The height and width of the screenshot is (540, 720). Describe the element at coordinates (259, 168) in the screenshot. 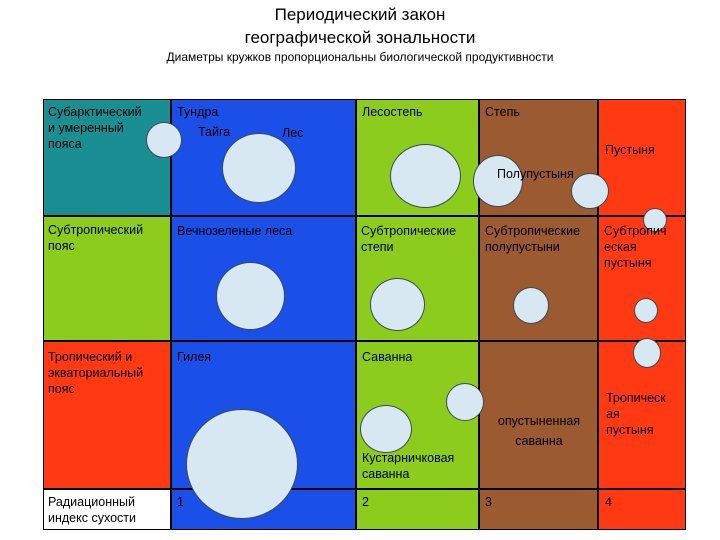

I see `circle-forest` at that location.